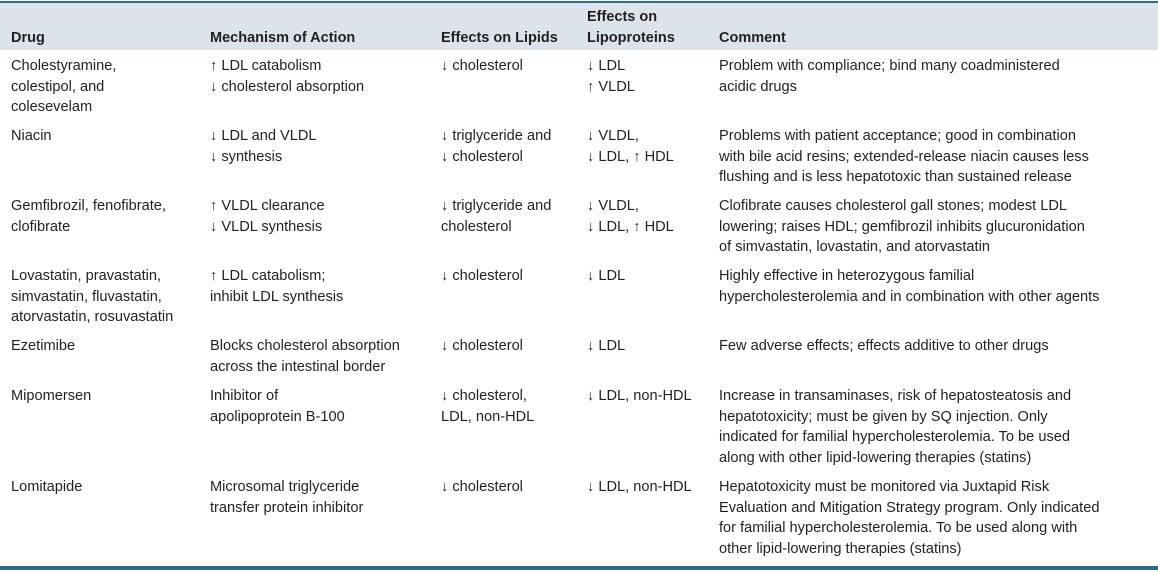  Describe the element at coordinates (758, 86) in the screenshot. I see `cell-comment: acidic drugs` at that location.